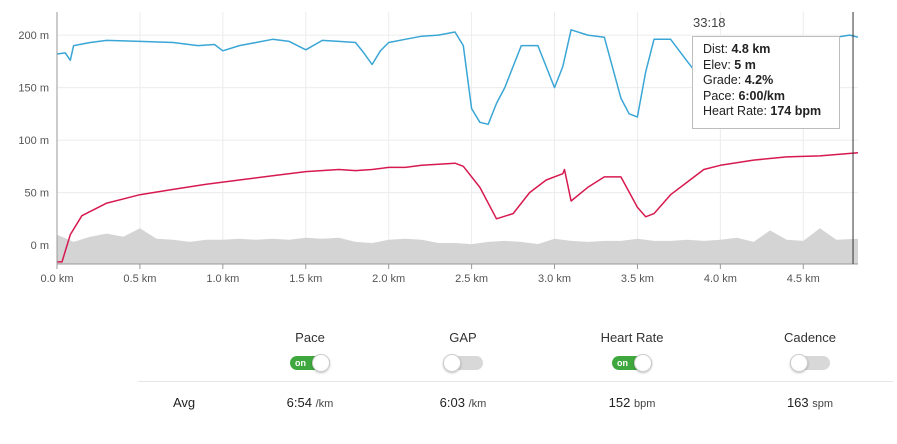 The image size is (897, 444). What do you see at coordinates (321, 363) in the screenshot?
I see `pace-toggle-knob` at bounding box center [321, 363].